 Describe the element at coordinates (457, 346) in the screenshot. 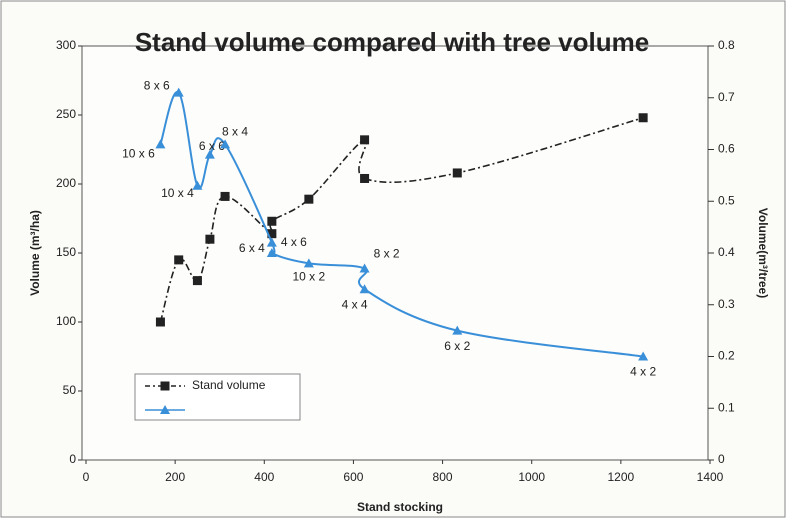

I see `point-label: 6 x 2` at that location.